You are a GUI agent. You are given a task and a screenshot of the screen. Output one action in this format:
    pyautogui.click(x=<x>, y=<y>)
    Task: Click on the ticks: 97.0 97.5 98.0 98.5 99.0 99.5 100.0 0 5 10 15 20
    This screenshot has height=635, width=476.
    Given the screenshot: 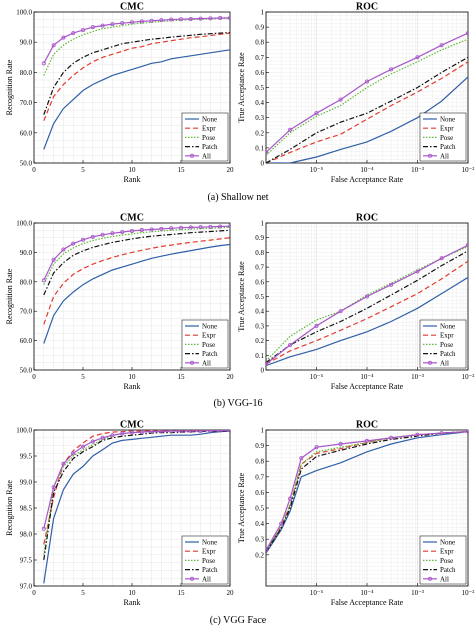 What is the action you would take?
    pyautogui.click(x=125, y=512)
    